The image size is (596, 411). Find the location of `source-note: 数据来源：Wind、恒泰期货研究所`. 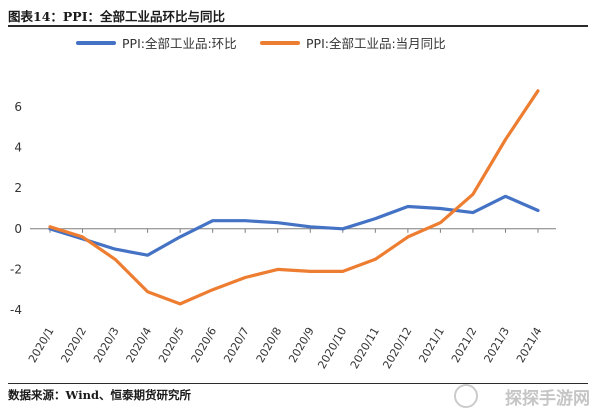

source-note: 数据来源：Wind、恒泰期货研究所 is located at coordinates (99, 395).